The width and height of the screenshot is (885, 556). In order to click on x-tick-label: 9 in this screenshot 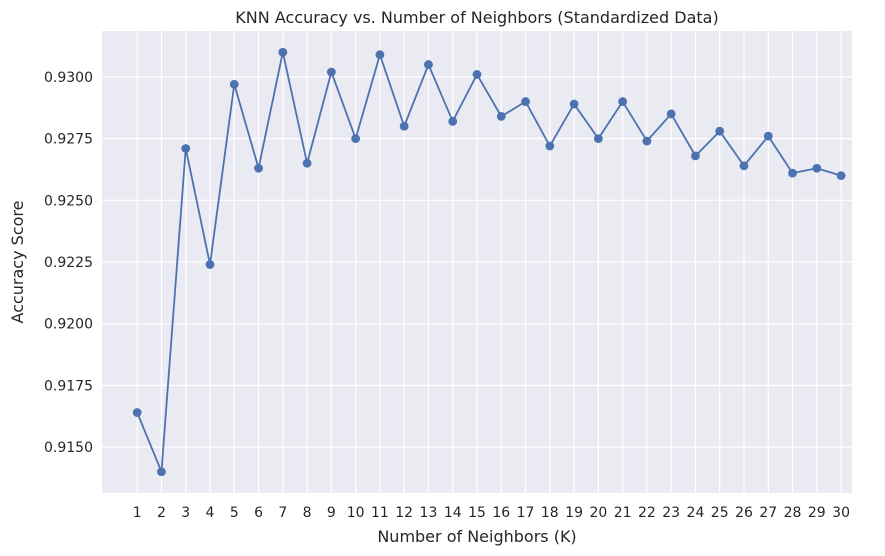, I will do `click(331, 513)`.